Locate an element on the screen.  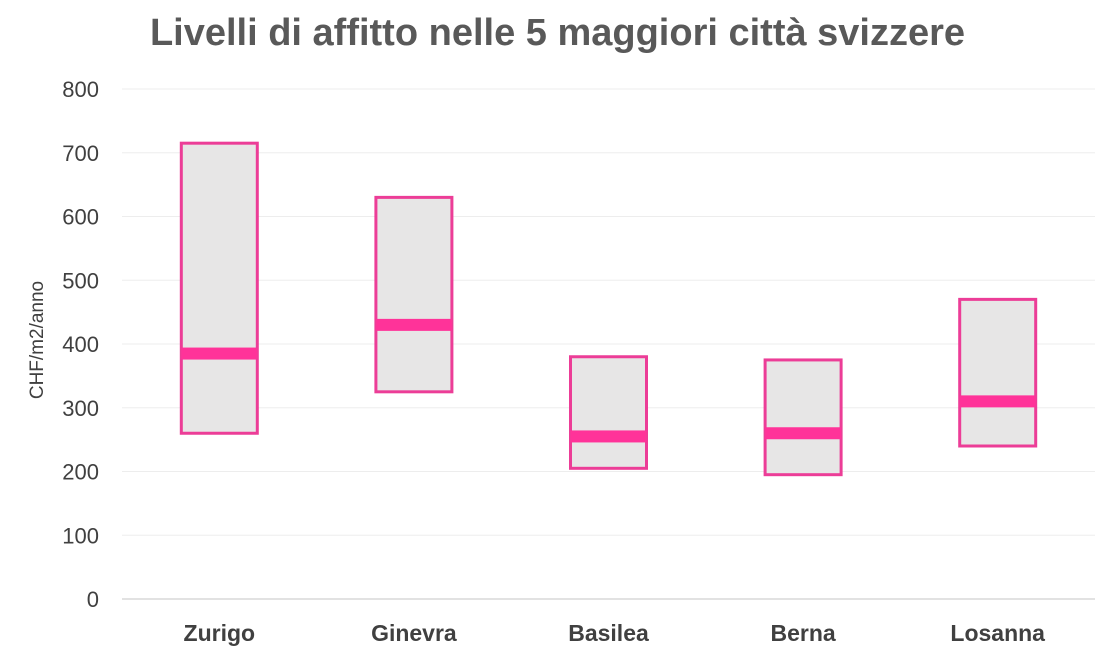
y-tick-label: 200 is located at coordinates (80, 472).